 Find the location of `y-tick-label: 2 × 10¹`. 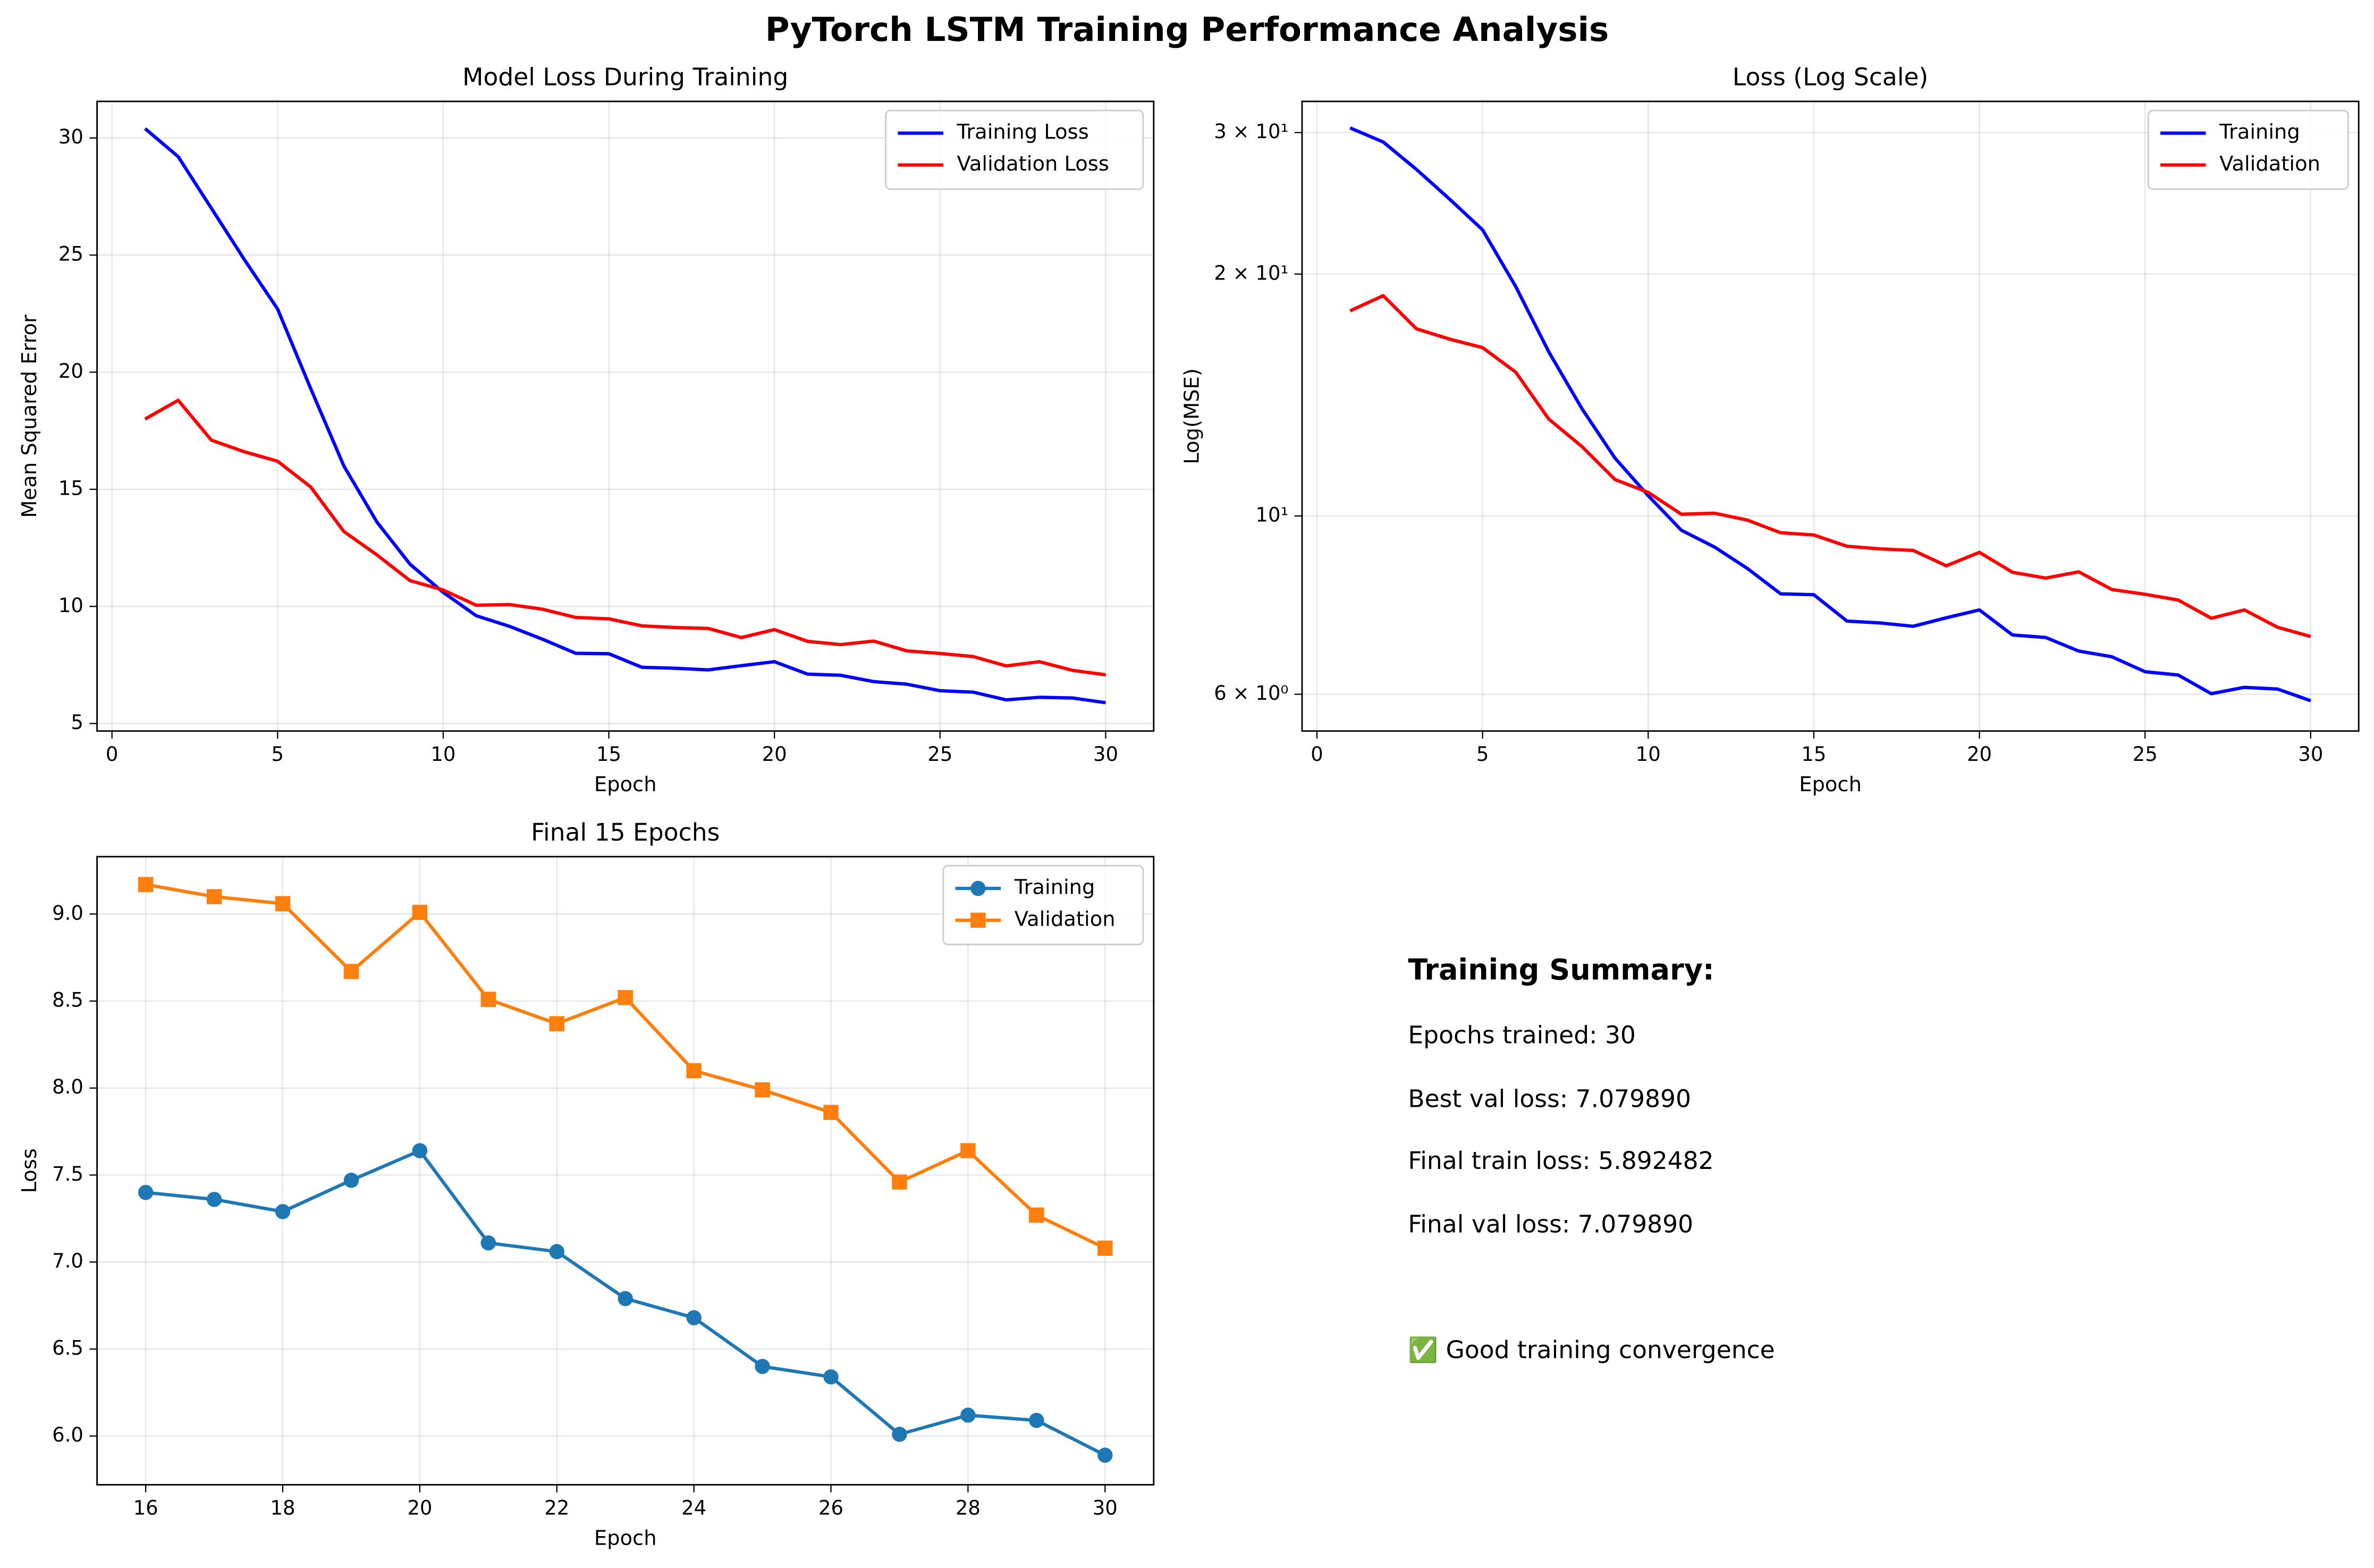

y-tick-label: 2 × 10¹ is located at coordinates (1251, 272).